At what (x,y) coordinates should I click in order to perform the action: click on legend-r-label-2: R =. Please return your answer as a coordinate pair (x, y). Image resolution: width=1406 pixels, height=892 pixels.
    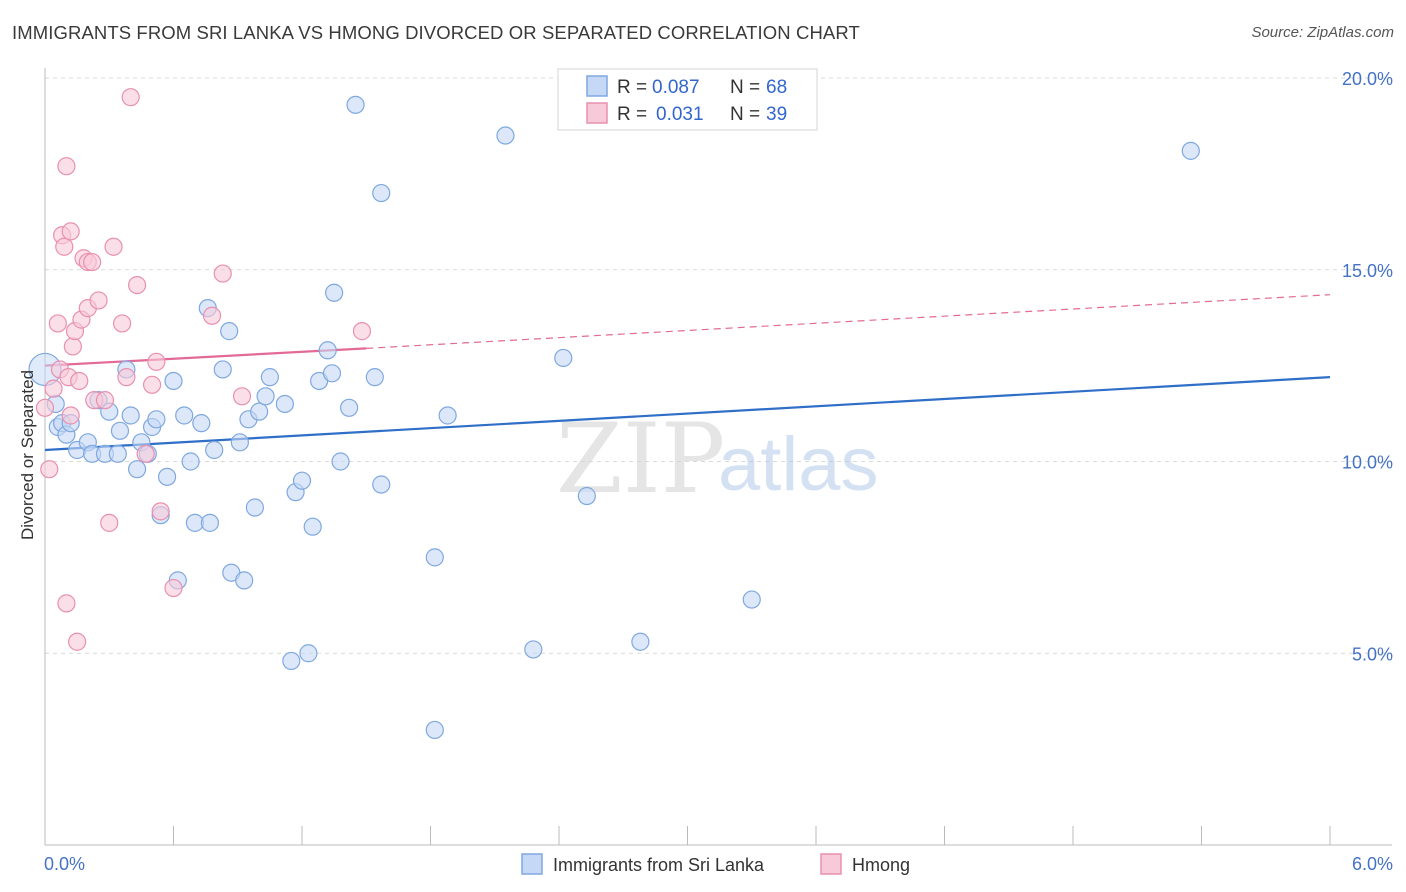
    Looking at the image, I should click on (632, 114).